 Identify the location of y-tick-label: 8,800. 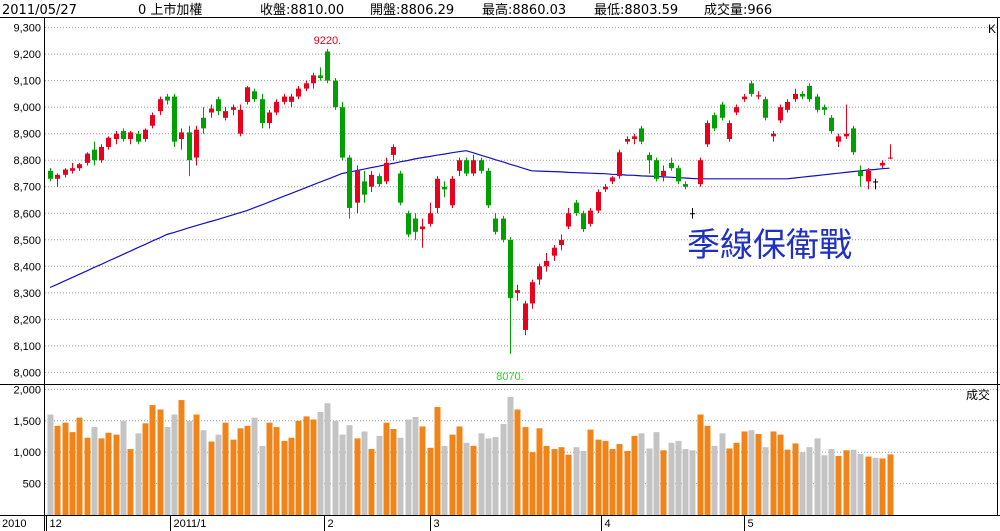
(27, 161).